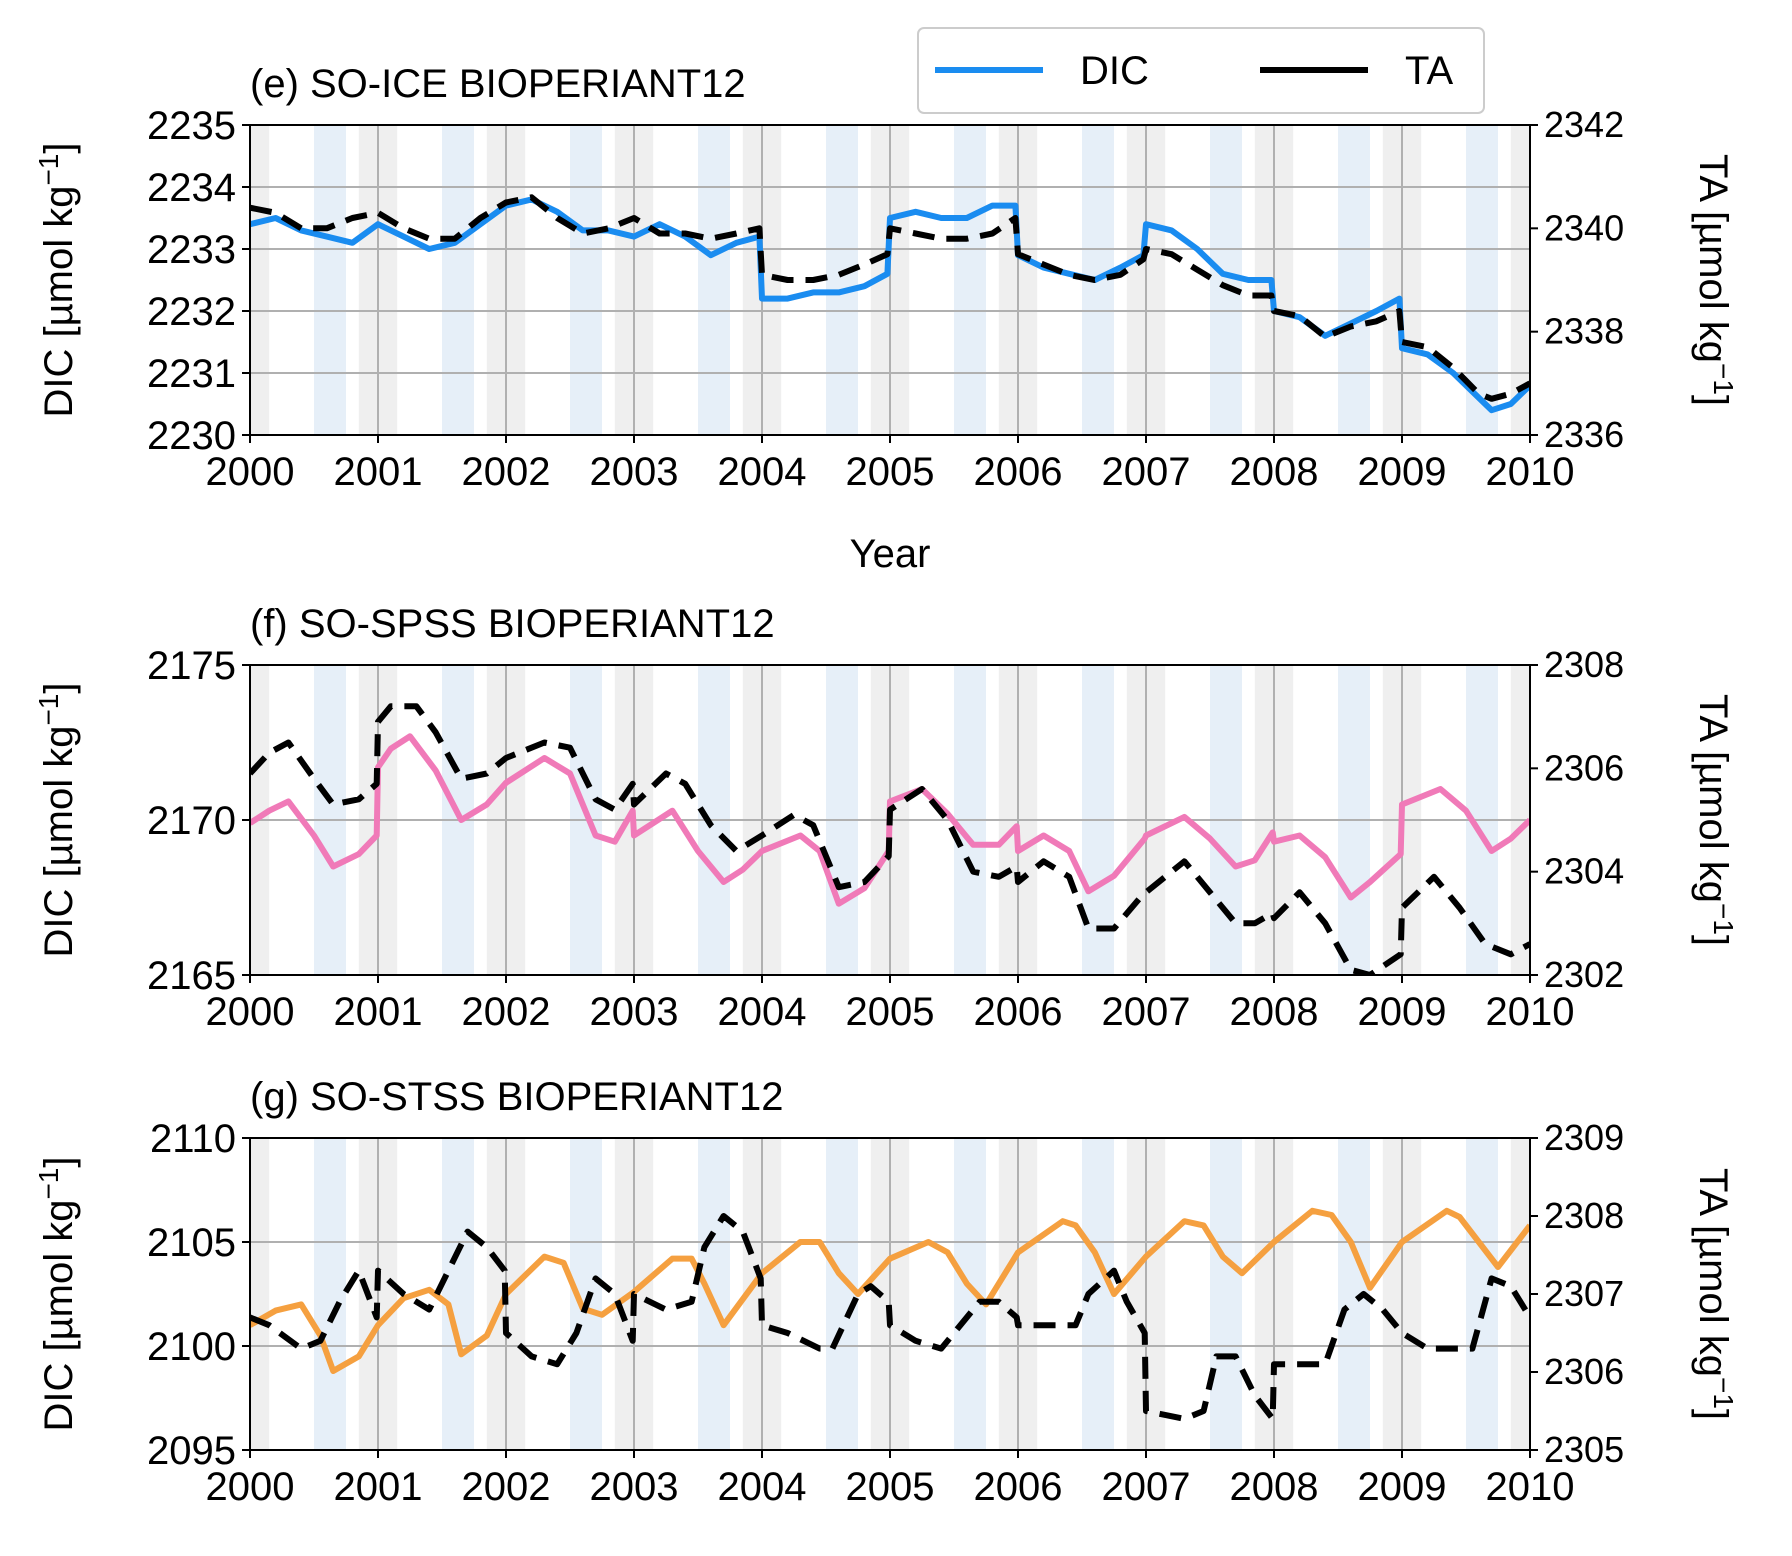 The width and height of the screenshot is (1792, 1556). I want to click on panel-e-xlabel: Year, so click(890, 554).